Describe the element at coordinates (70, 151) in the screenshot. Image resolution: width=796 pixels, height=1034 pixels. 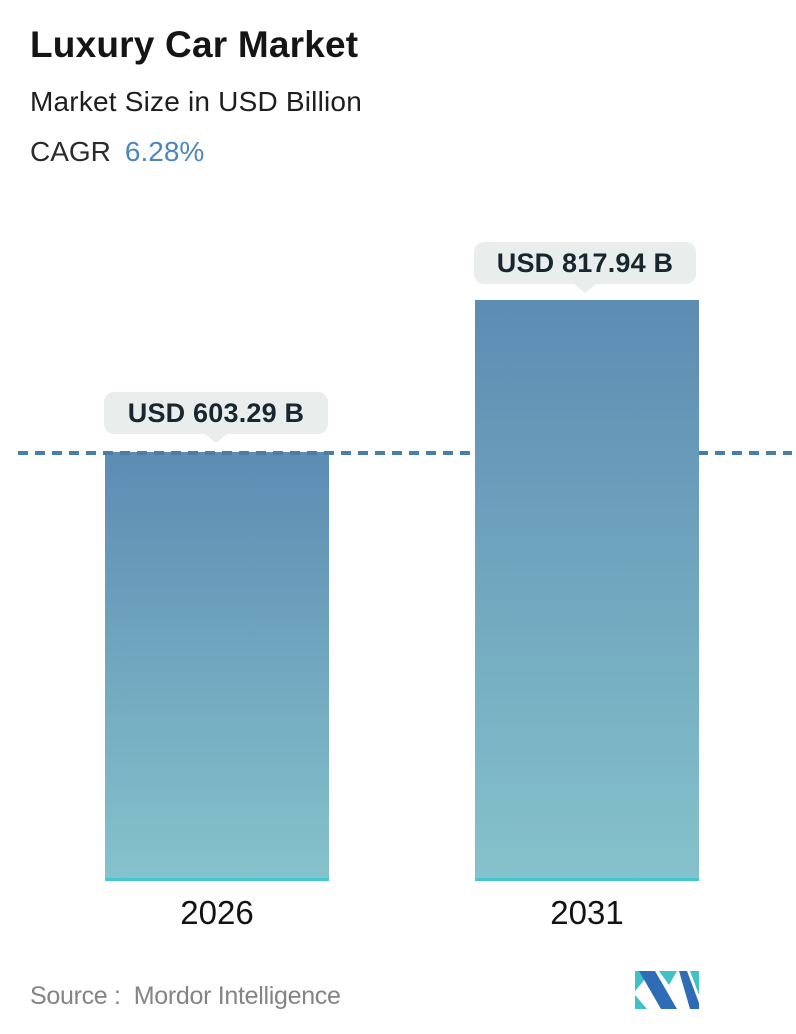
I see `cagr-label: CAGR` at that location.